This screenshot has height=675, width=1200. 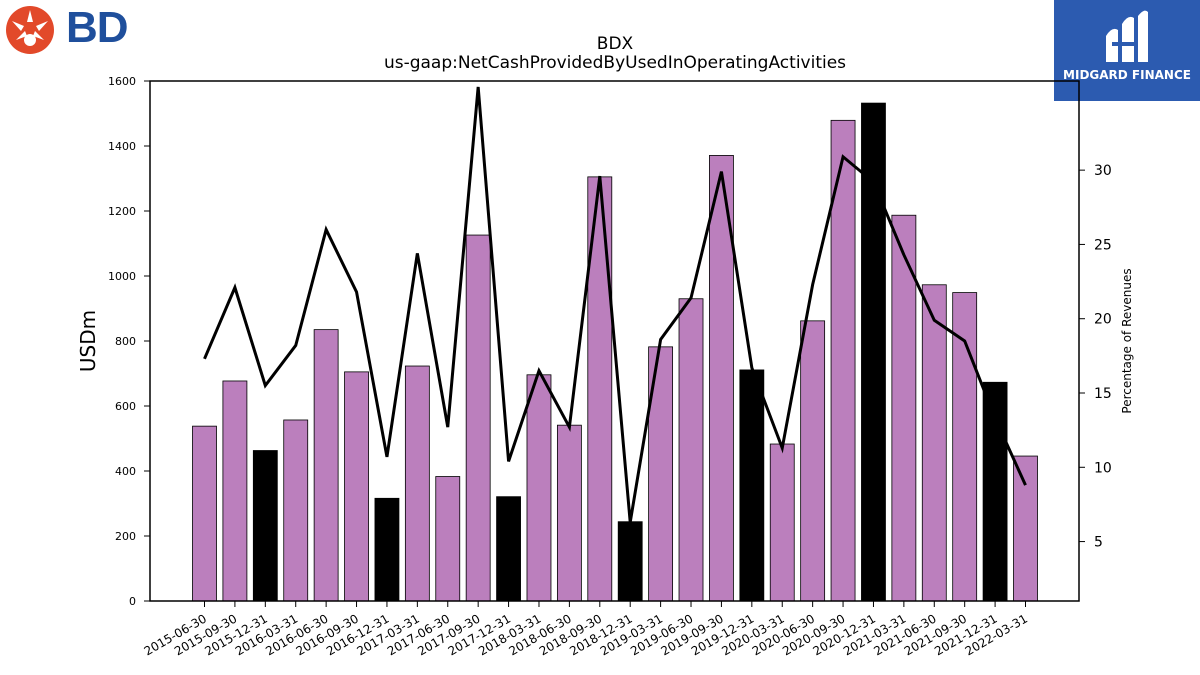 I want to click on y-tick-label: 1000, so click(x=122, y=276).